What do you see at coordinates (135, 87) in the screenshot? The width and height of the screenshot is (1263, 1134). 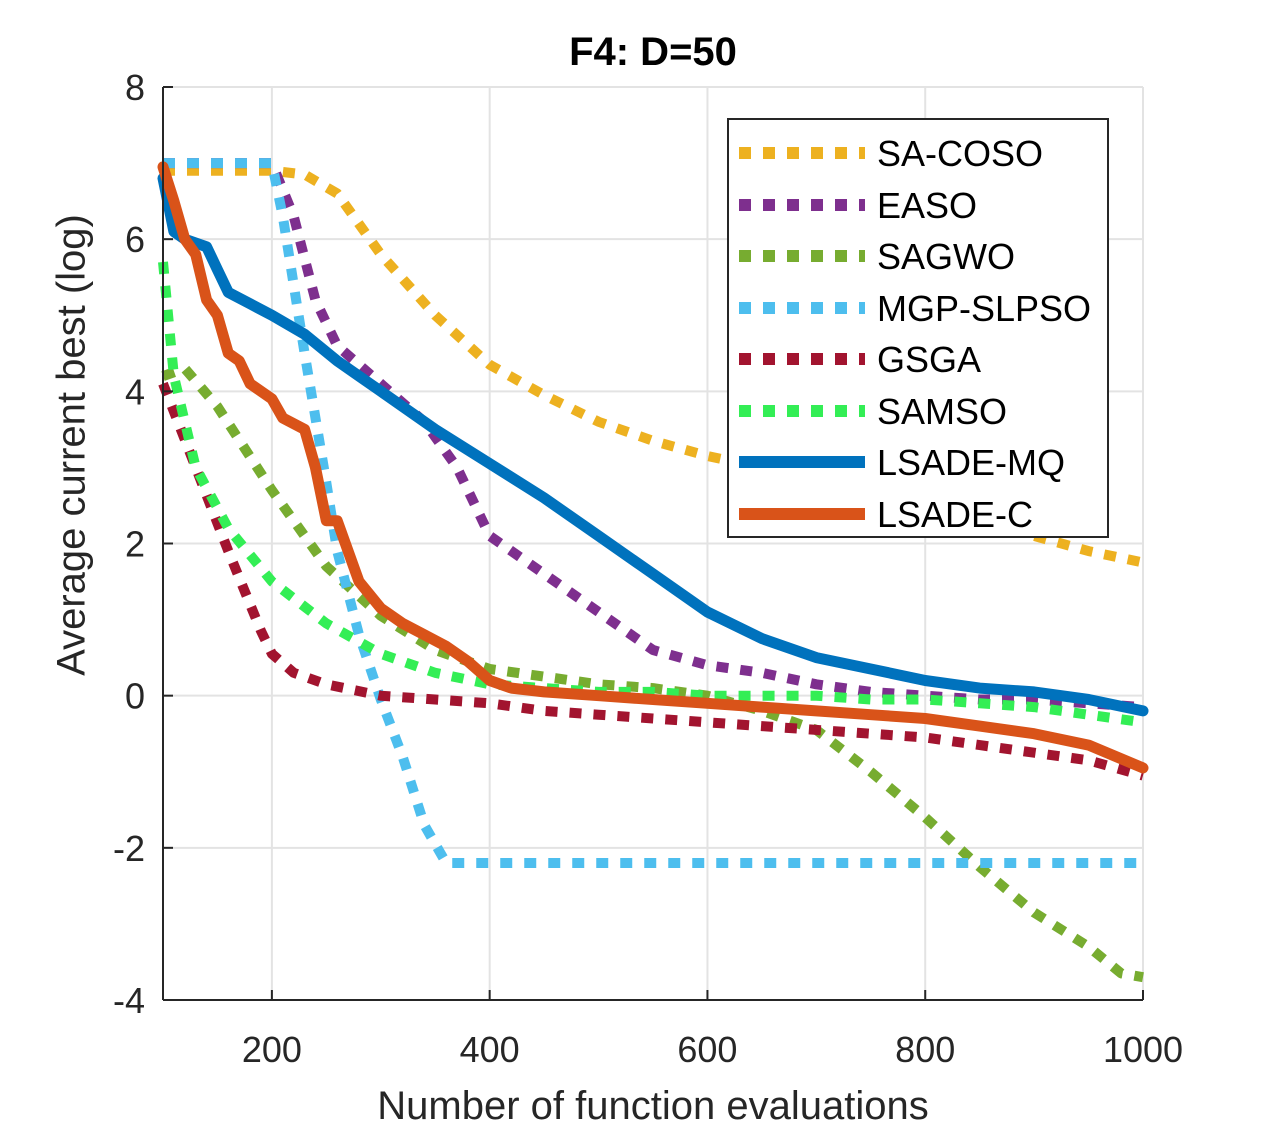 I see `y-tick-label: 8` at bounding box center [135, 87].